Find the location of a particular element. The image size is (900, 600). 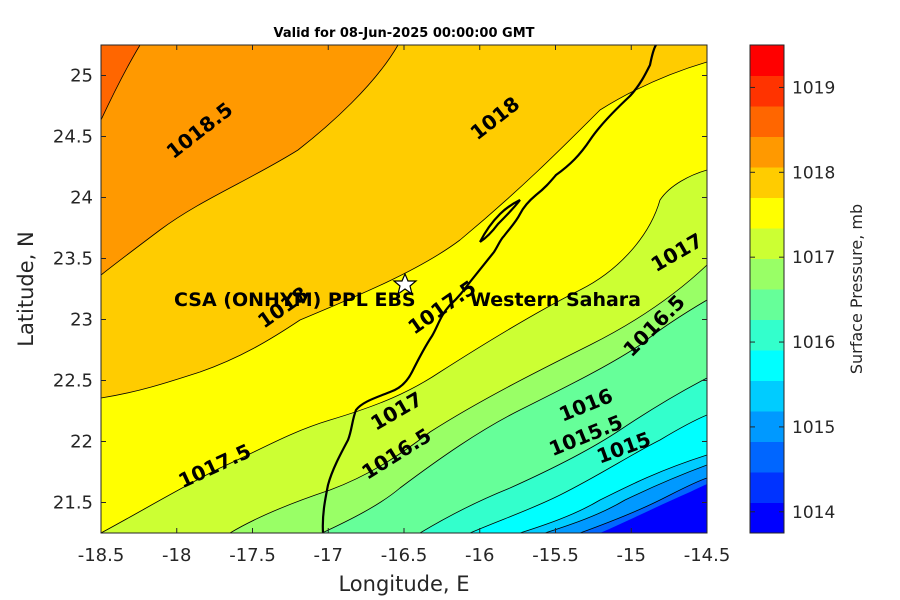

coastline-peninsula is located at coordinates (500, 221).